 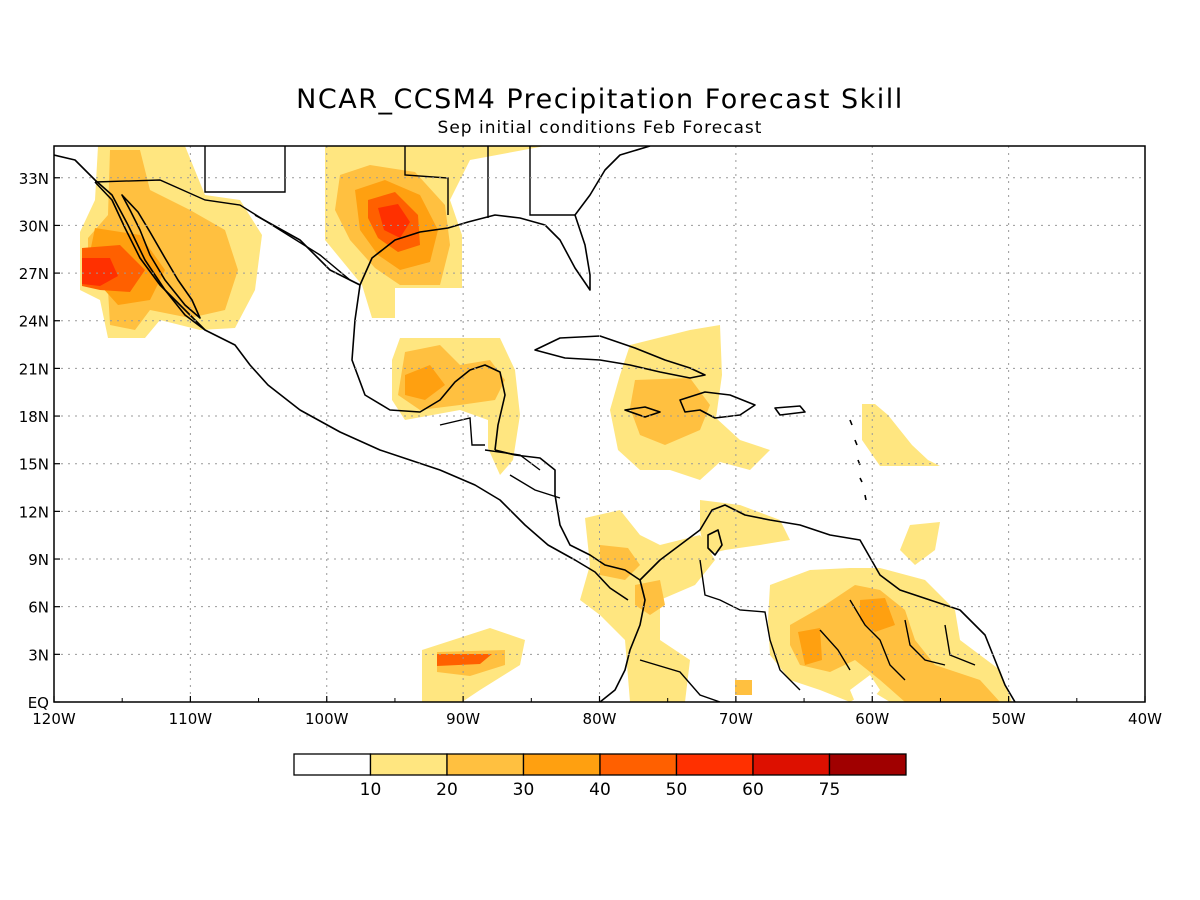 What do you see at coordinates (1009, 719) in the screenshot?
I see `lon-label: 50W` at bounding box center [1009, 719].